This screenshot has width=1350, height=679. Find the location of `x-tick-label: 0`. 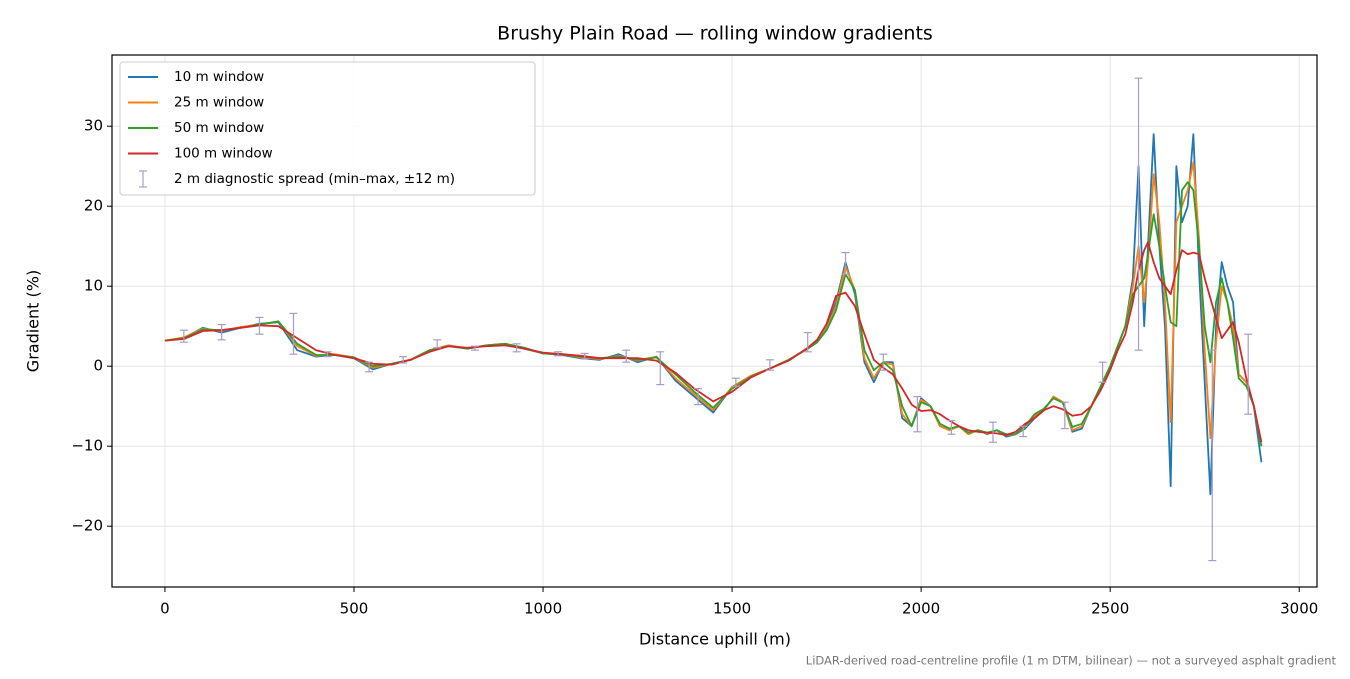

x-tick-label: 0 is located at coordinates (165, 609).